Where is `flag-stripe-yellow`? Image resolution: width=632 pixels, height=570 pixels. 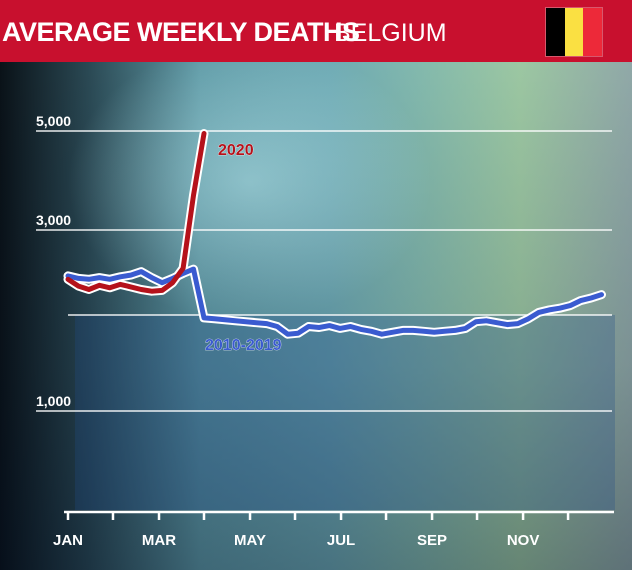 flag-stripe-yellow is located at coordinates (574, 32).